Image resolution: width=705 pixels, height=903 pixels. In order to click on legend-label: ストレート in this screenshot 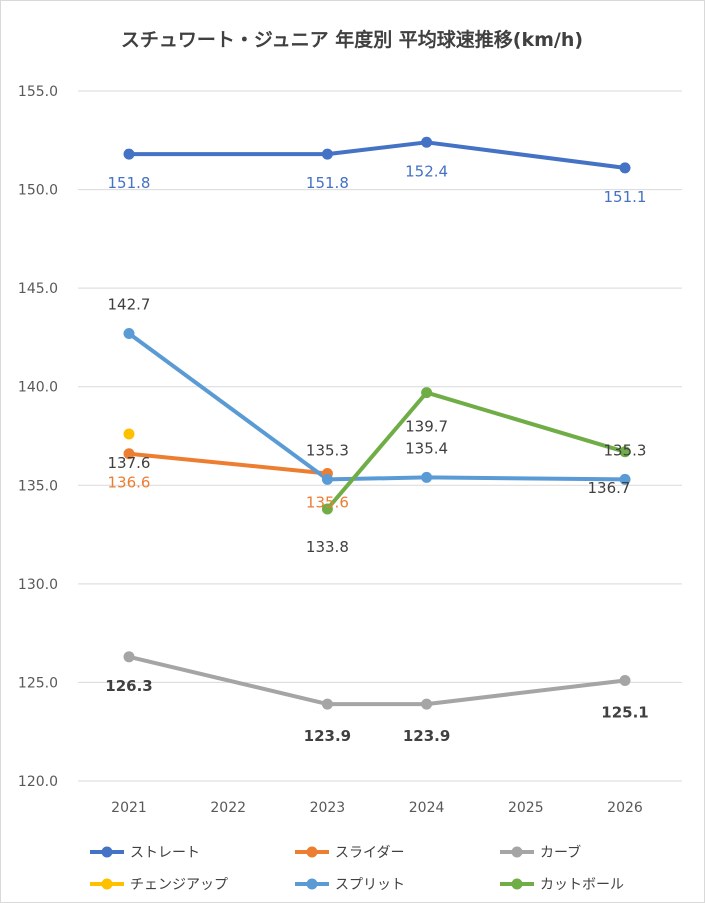, I will do `click(165, 853)`.